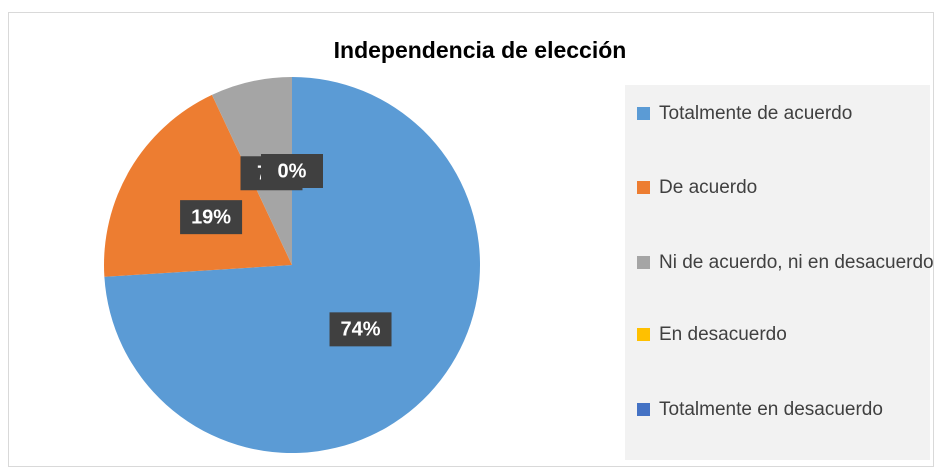 The height and width of the screenshot is (468, 935). I want to click on legend-item: De acuerdo, so click(786, 187).